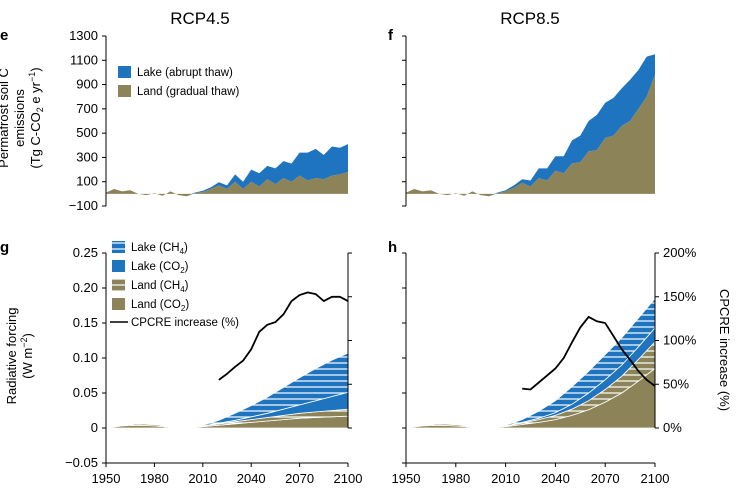  I want to click on y-right-tick-label-h: 0%, so click(672, 427).